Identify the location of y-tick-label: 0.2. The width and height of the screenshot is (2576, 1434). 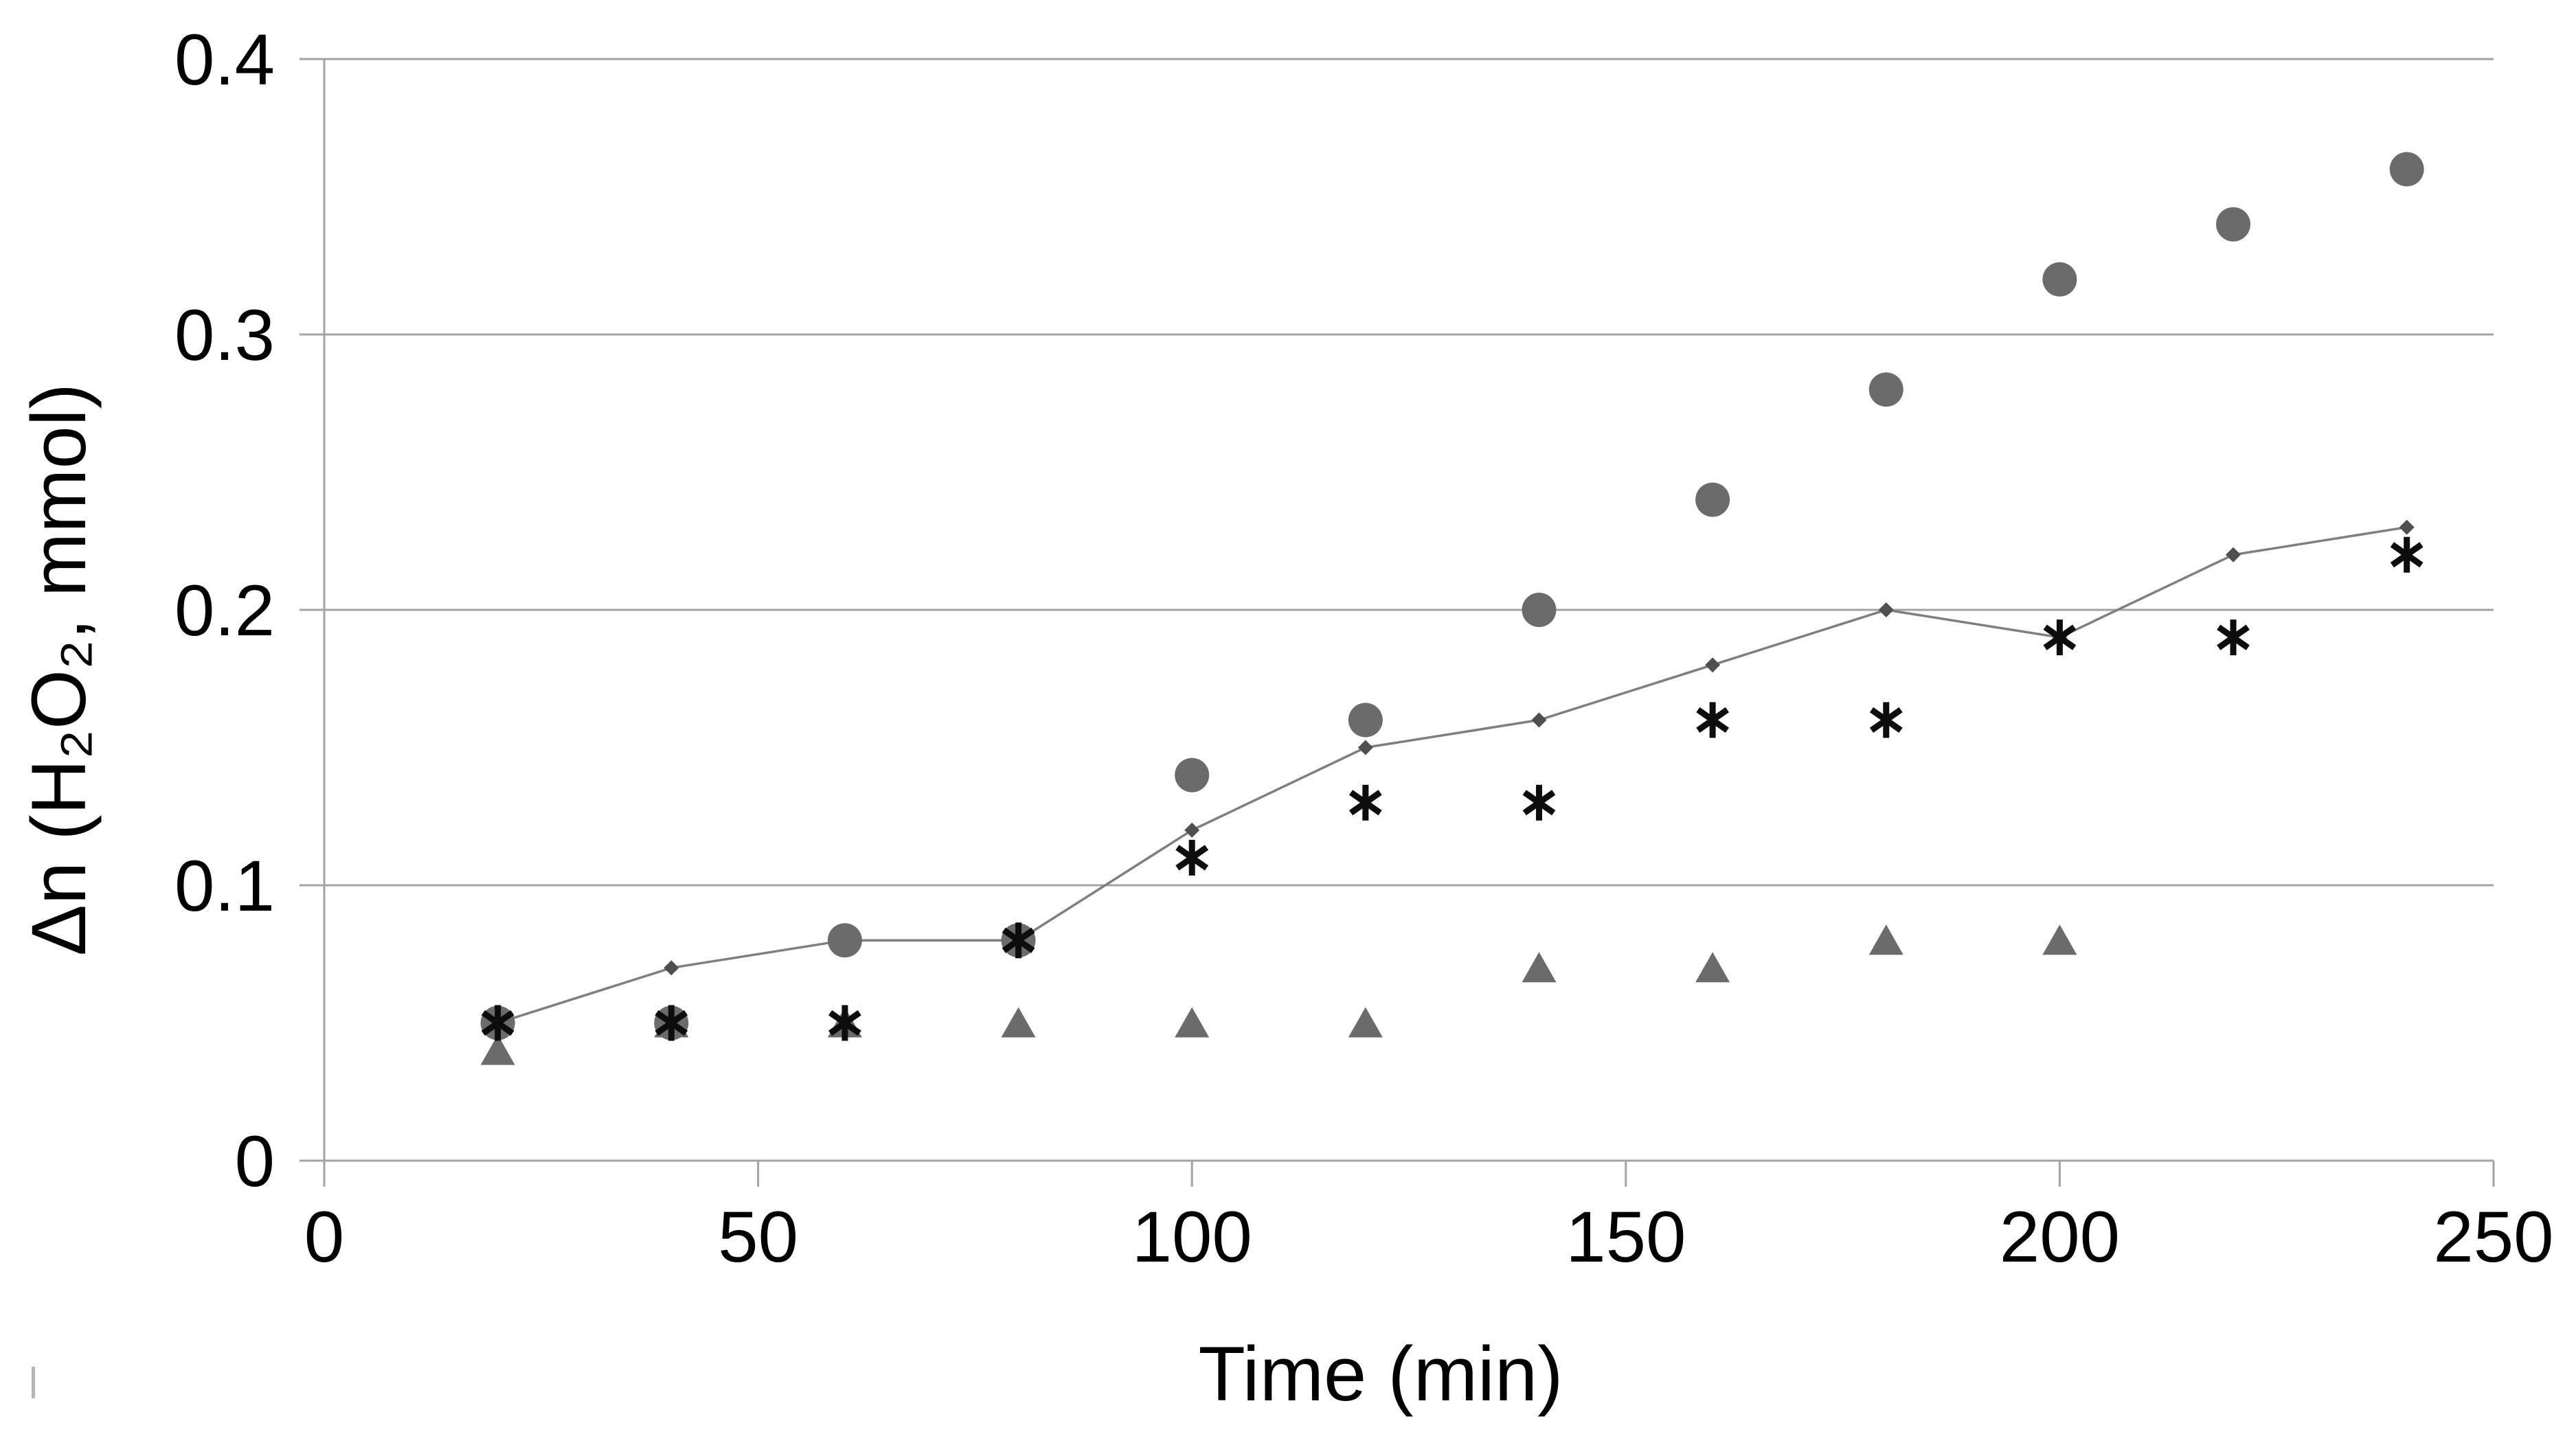
(224, 611).